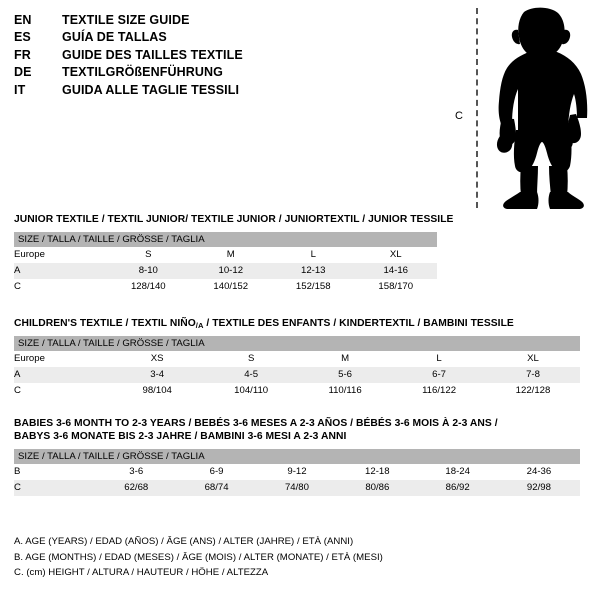  What do you see at coordinates (216, 488) in the screenshot?
I see `babies-row-c-v1: 68/74` at bounding box center [216, 488].